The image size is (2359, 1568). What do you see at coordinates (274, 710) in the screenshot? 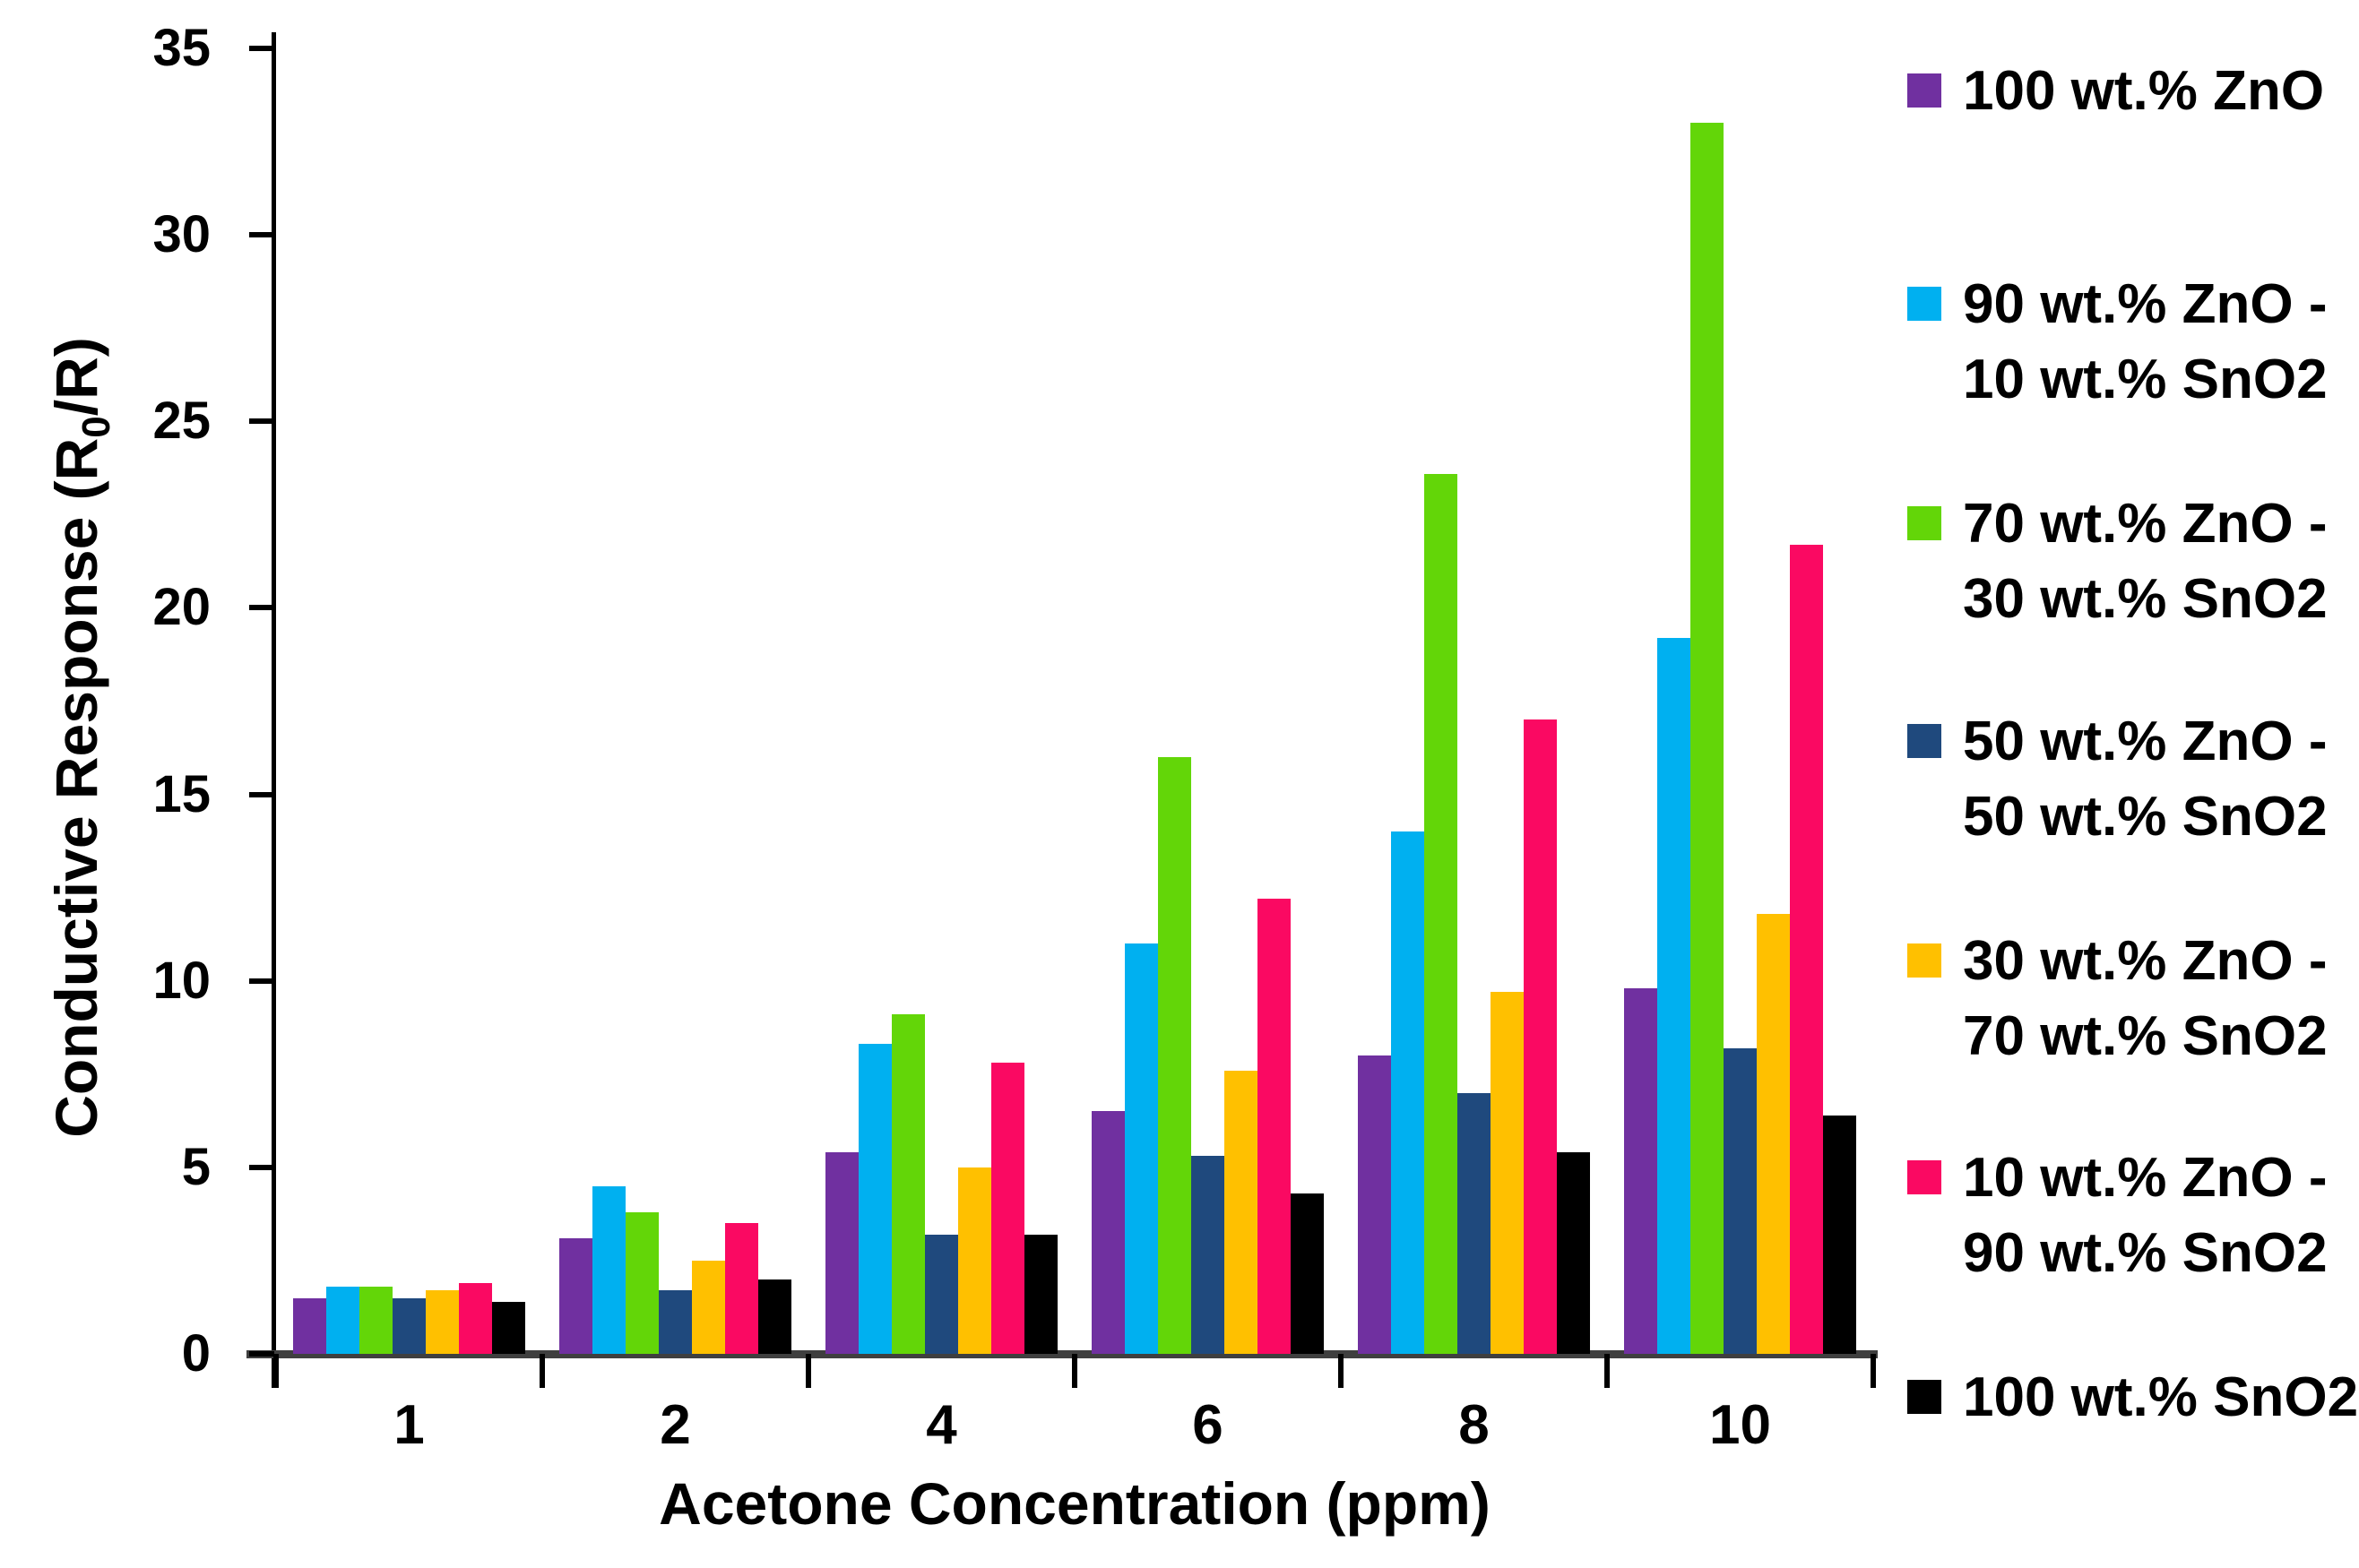
I see `y-axis-line` at bounding box center [274, 710].